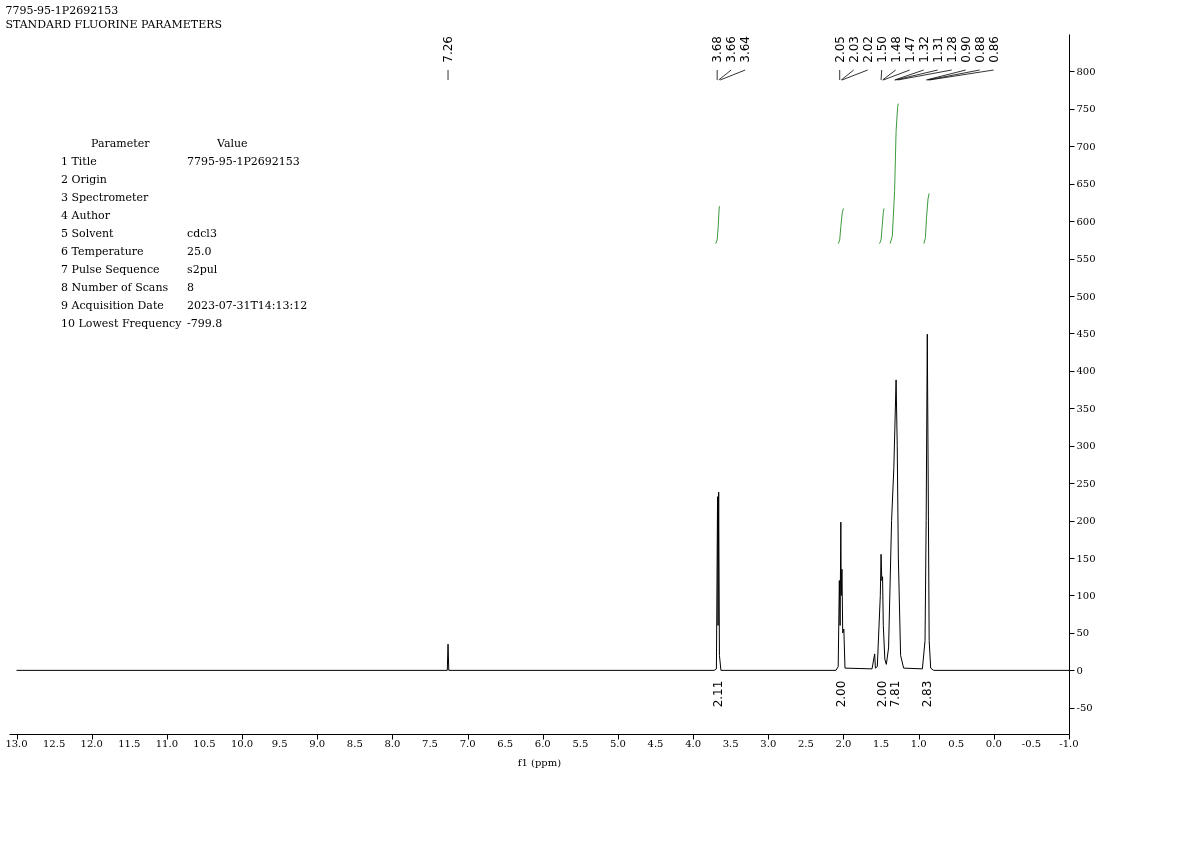 The height and width of the screenshot is (841, 1190). I want to click on annotation: 1.47, so click(909, 49).